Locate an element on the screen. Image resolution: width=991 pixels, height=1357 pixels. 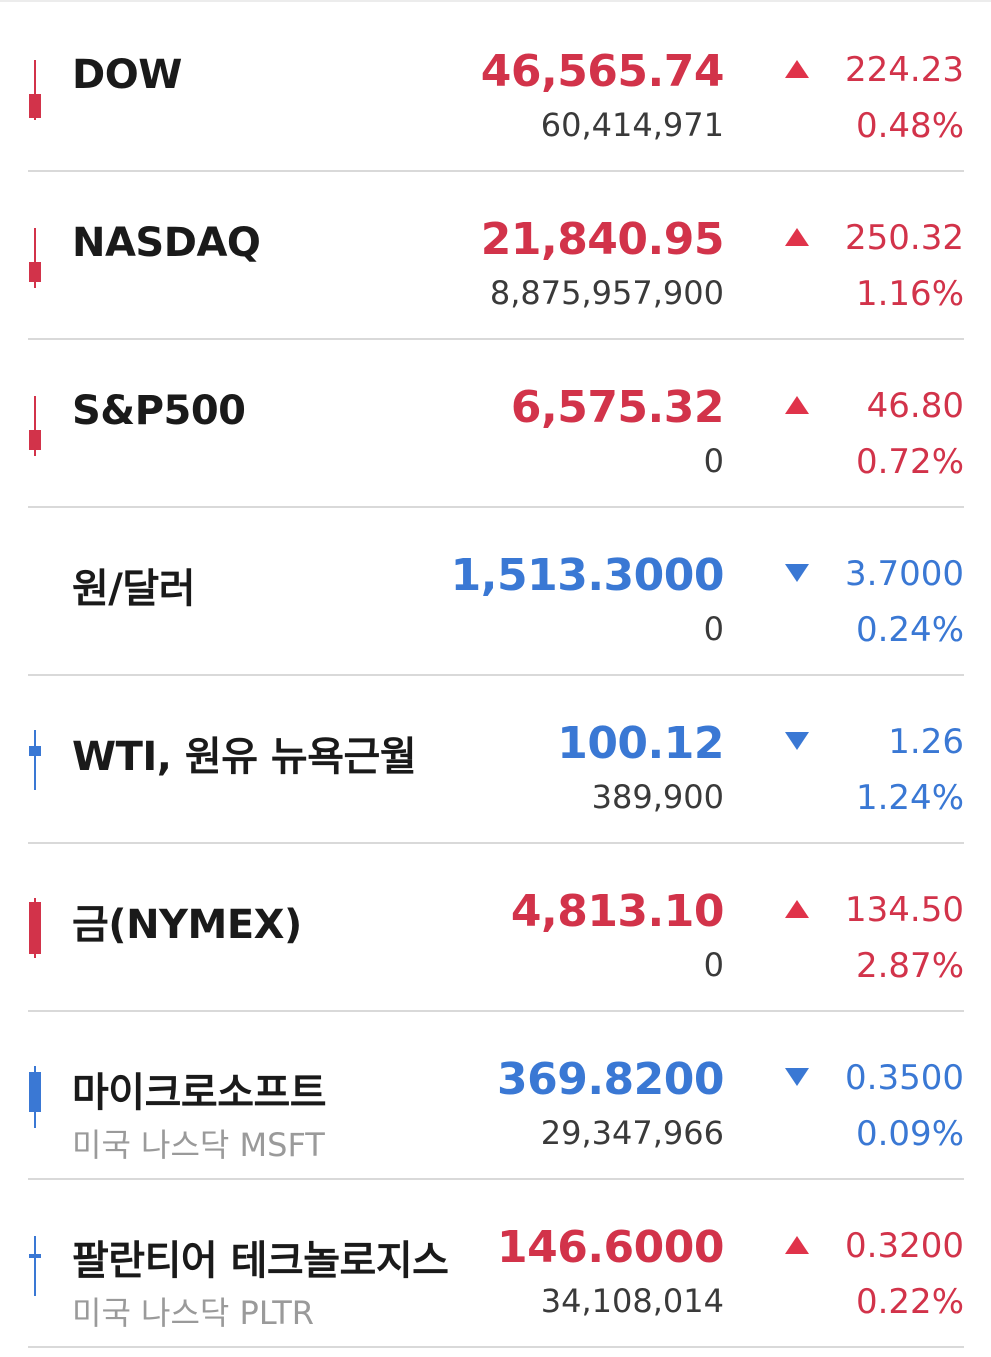
item-volume: 34,108,014 is located at coordinates (632, 1301).